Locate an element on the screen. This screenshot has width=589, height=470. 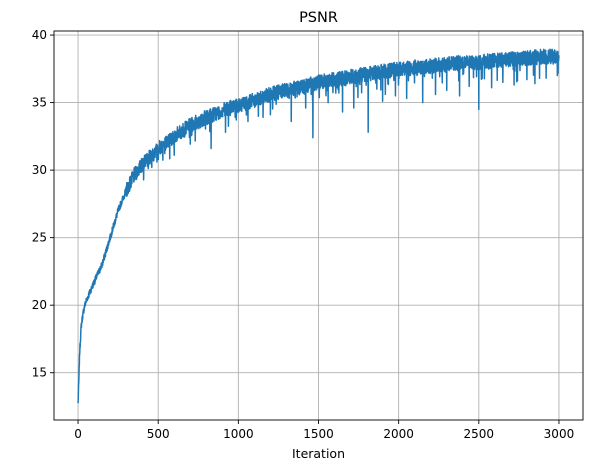
x-tick-label: 3000 is located at coordinates (559, 434).